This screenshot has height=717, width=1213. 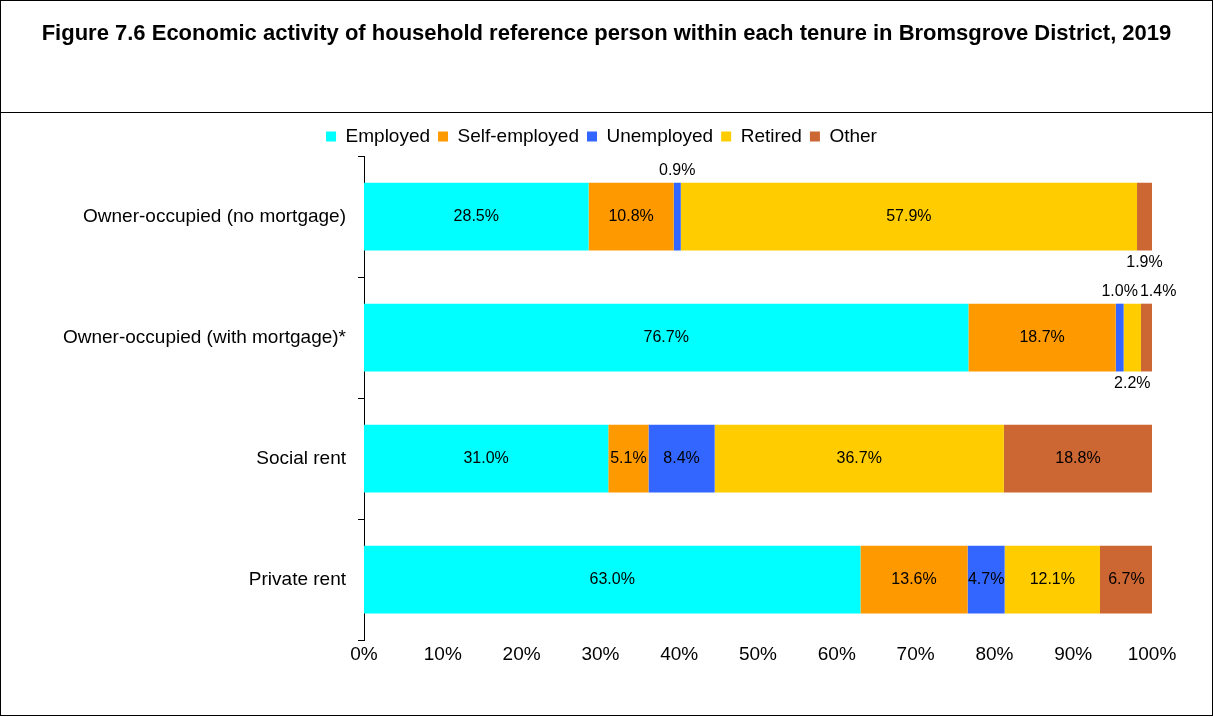 I want to click on data-label: 6.7%, so click(x=1126, y=579).